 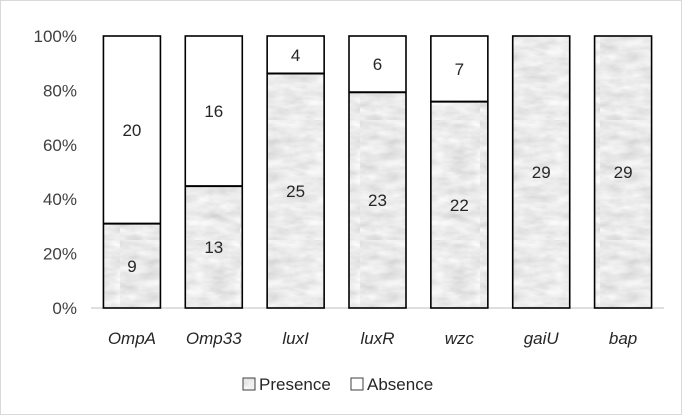 I want to click on x-category-label: bap, so click(x=623, y=338).